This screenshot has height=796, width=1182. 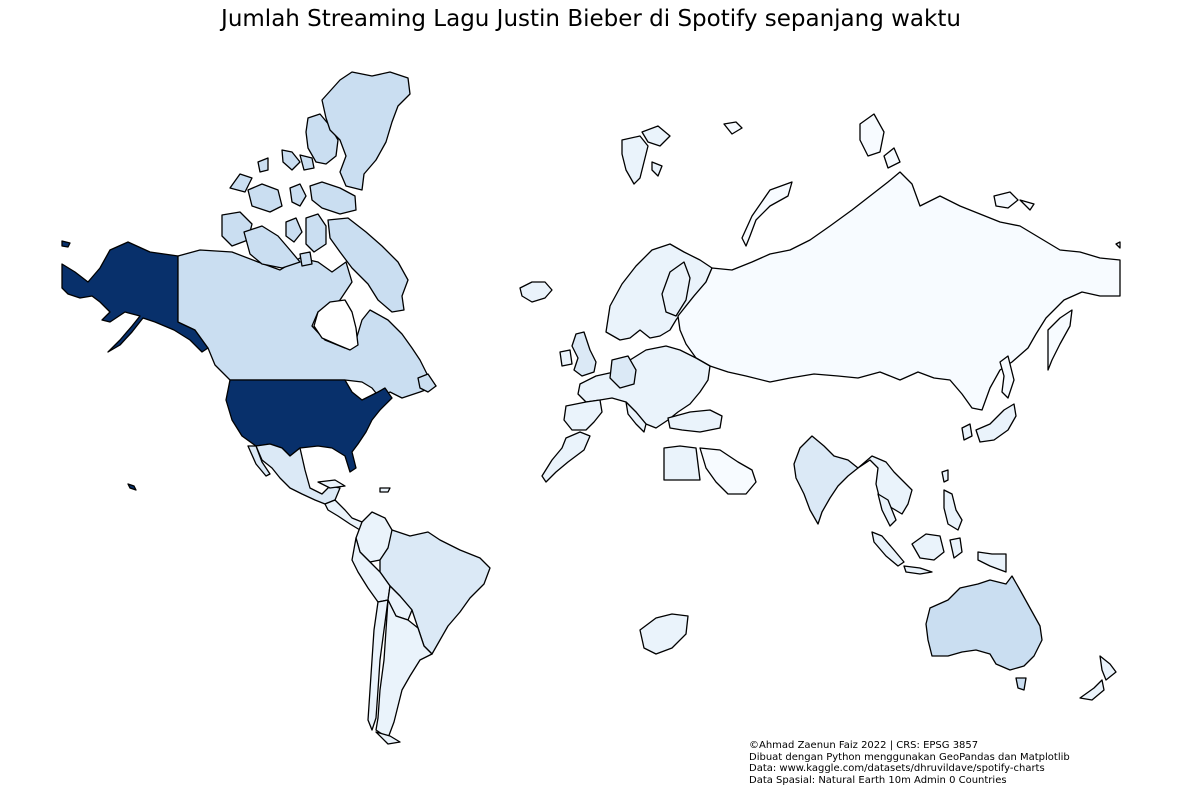 What do you see at coordinates (584, 354) in the screenshot?
I see `region-united-kingdom` at bounding box center [584, 354].